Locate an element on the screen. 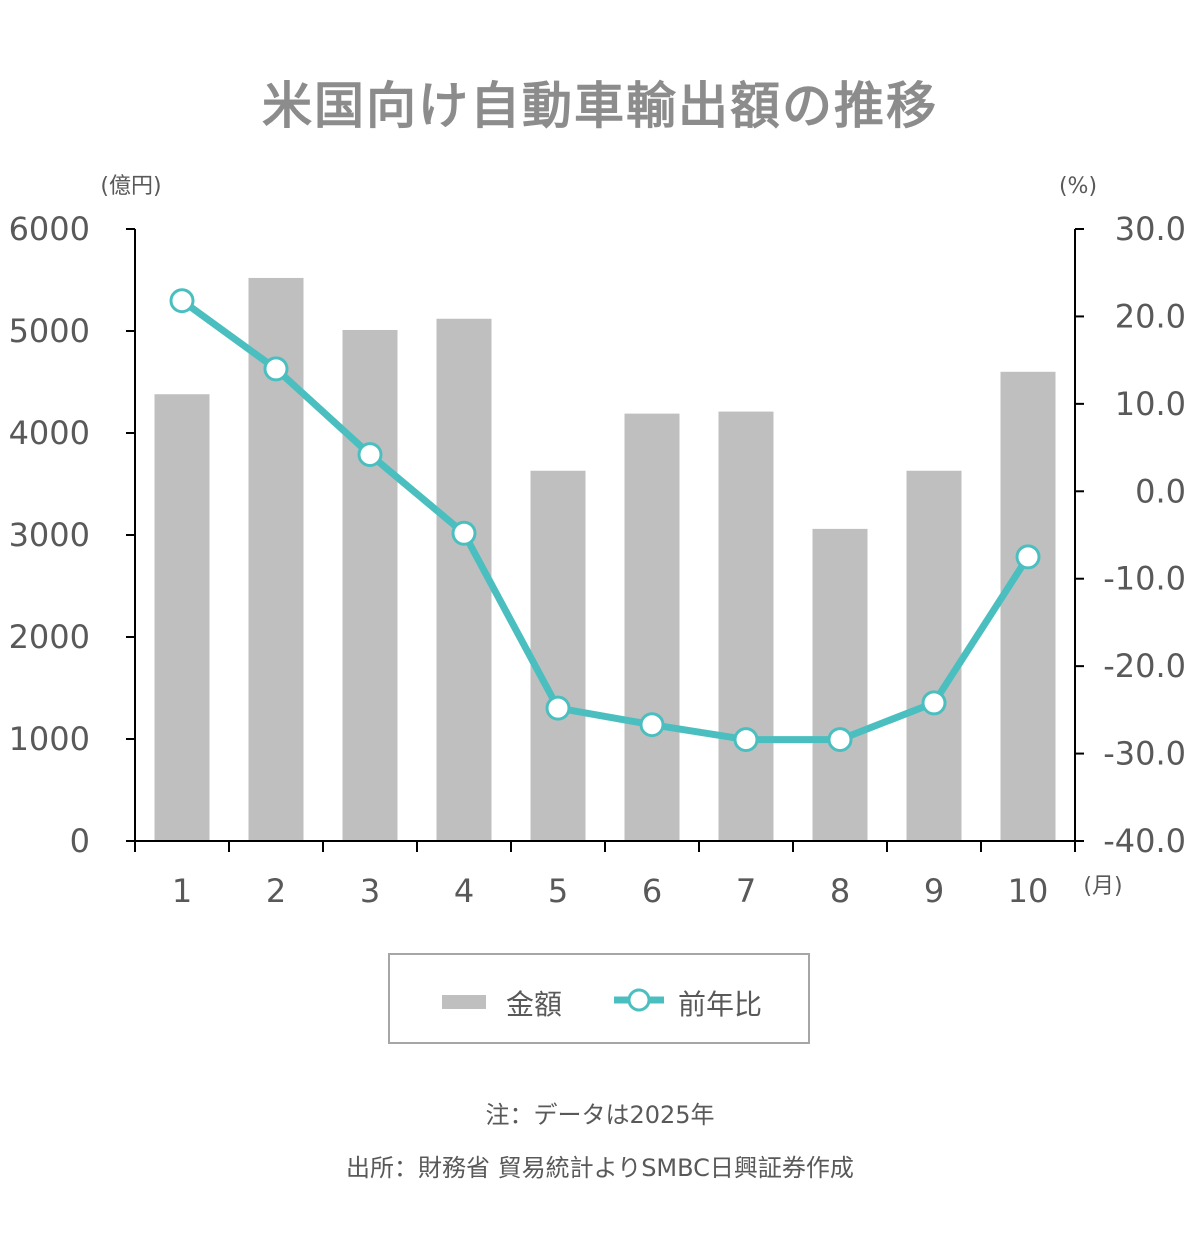 This screenshot has width=1200, height=1242. legend-bar-label: 金額 is located at coordinates (534, 1004).